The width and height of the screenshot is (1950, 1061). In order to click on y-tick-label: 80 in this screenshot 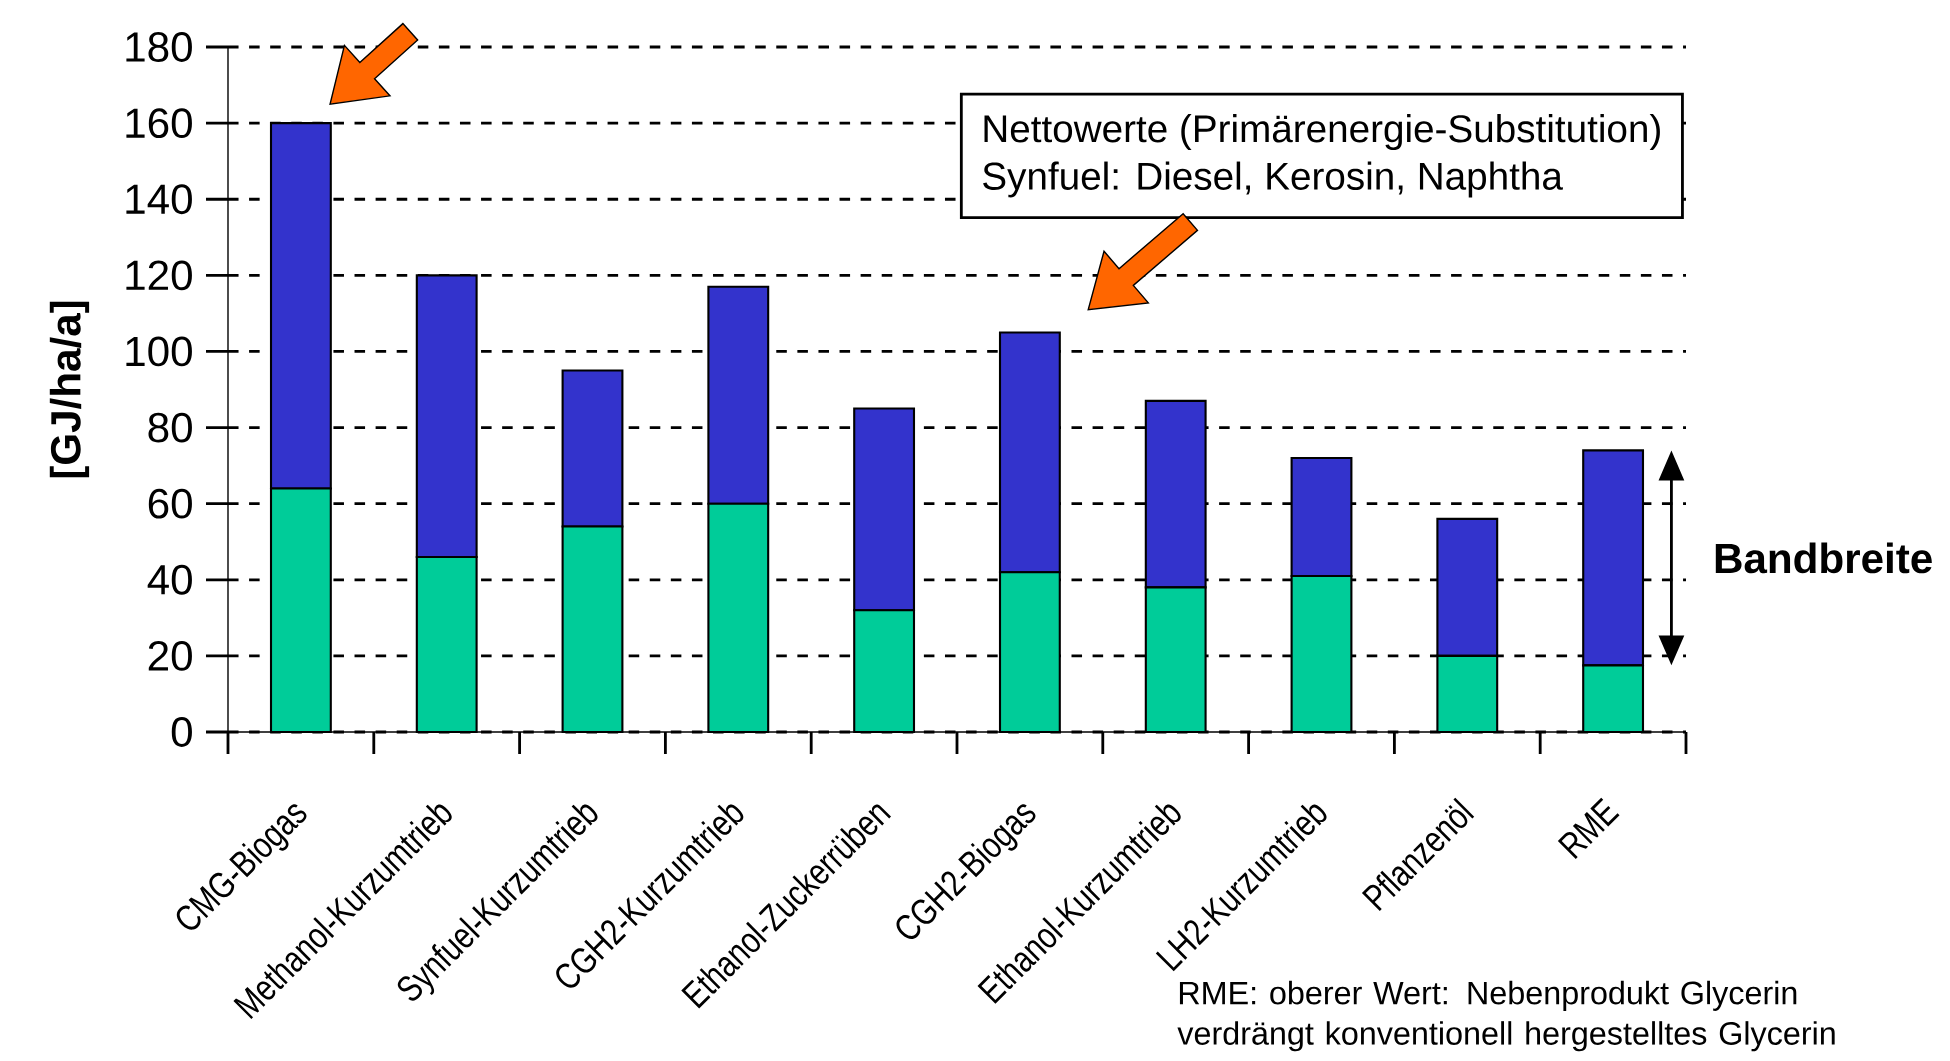, I will do `click(170, 427)`.